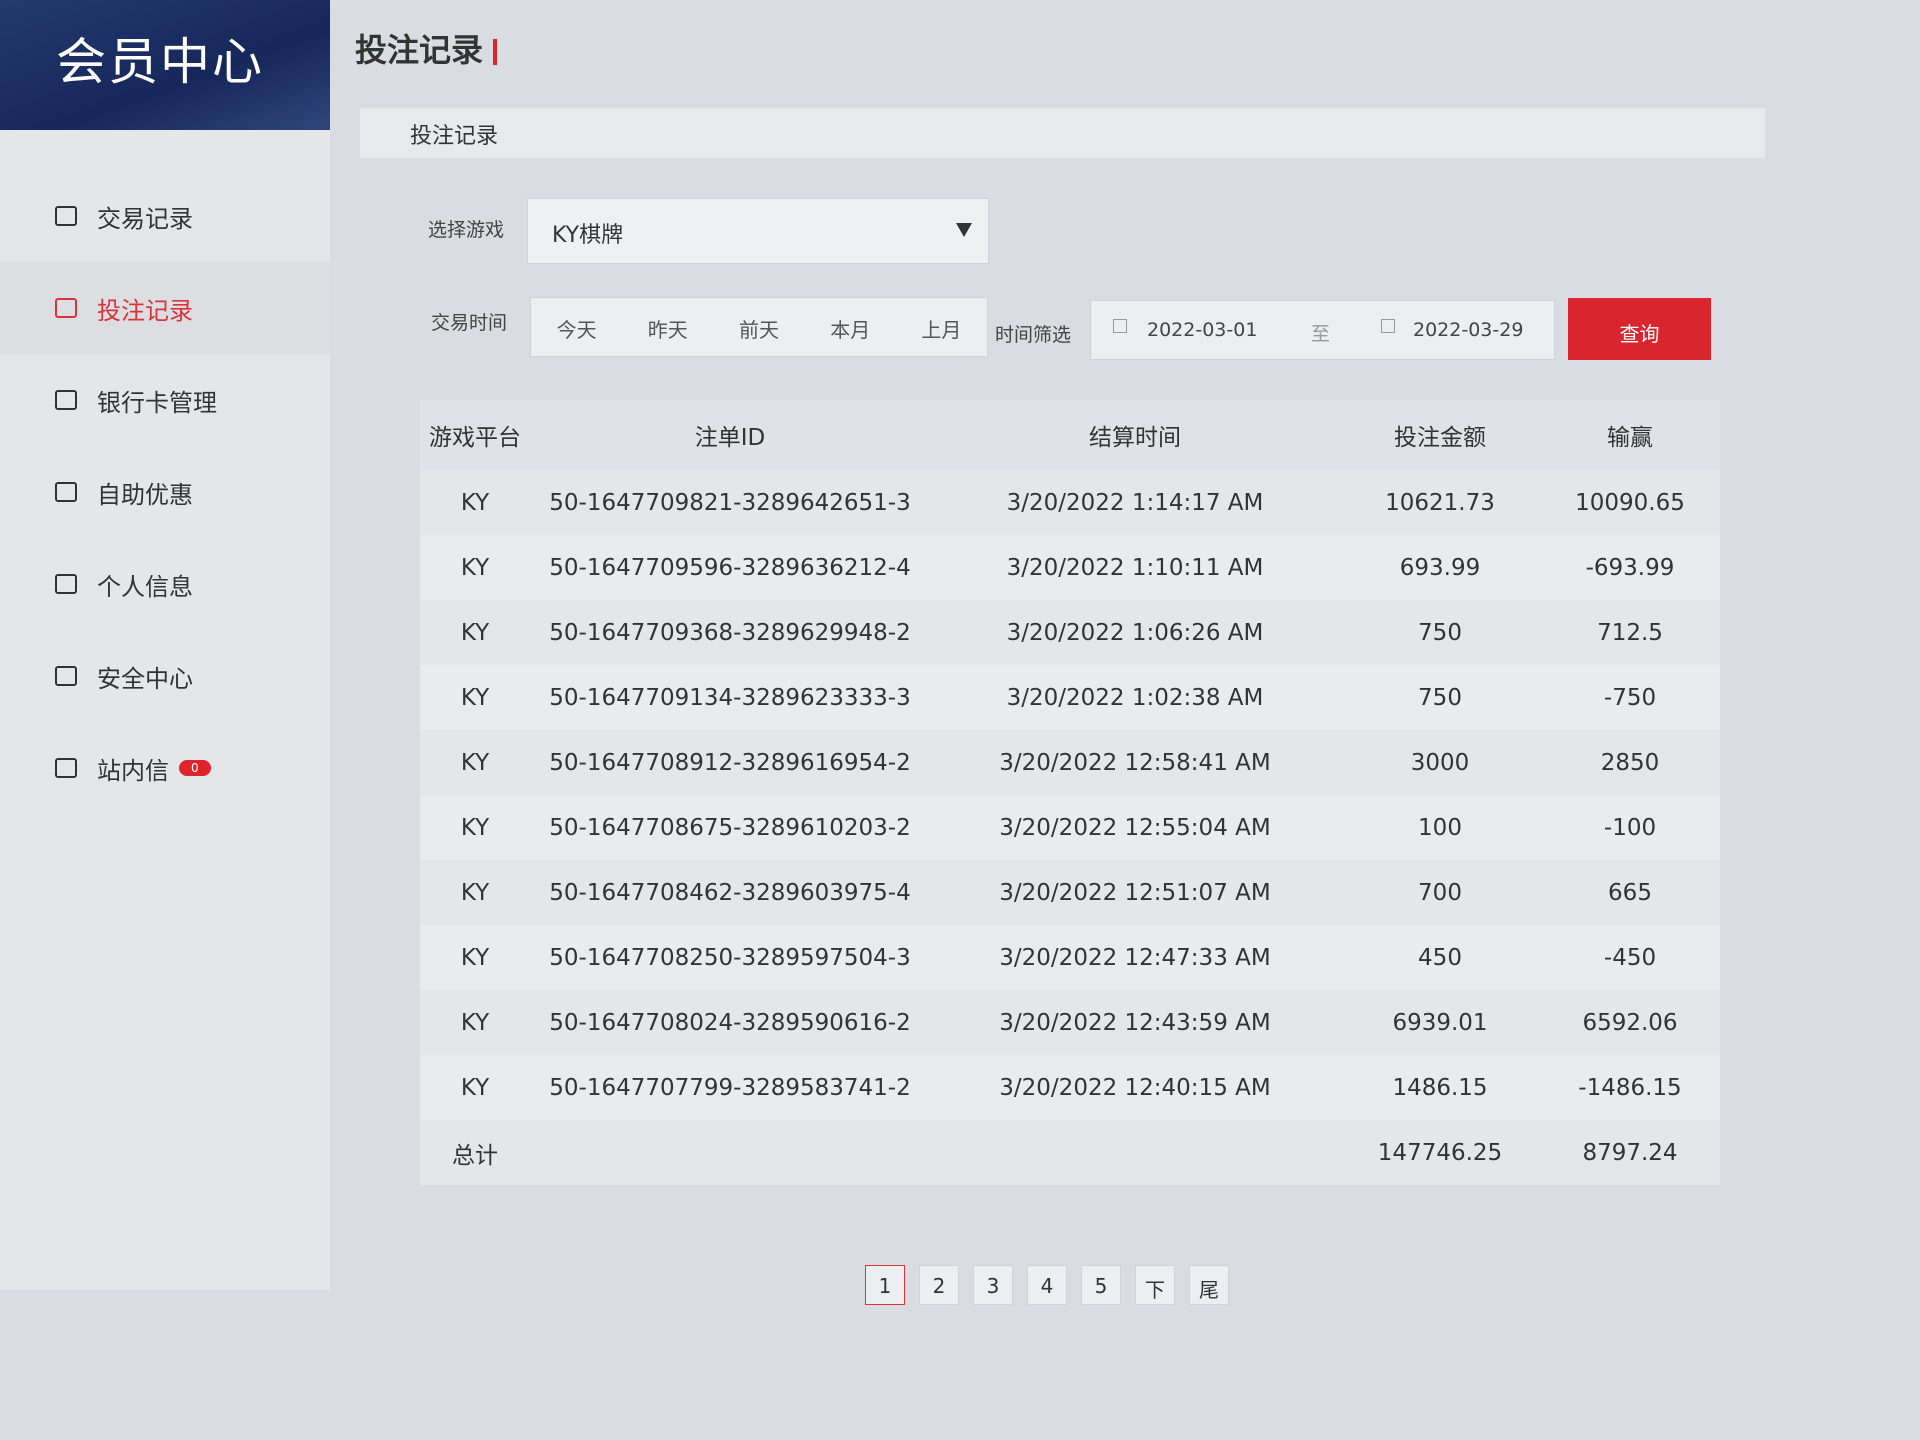 This screenshot has height=1440, width=1920. Describe the element at coordinates (145, 218) in the screenshot. I see `sidebar-item-label: 交易记录` at that location.